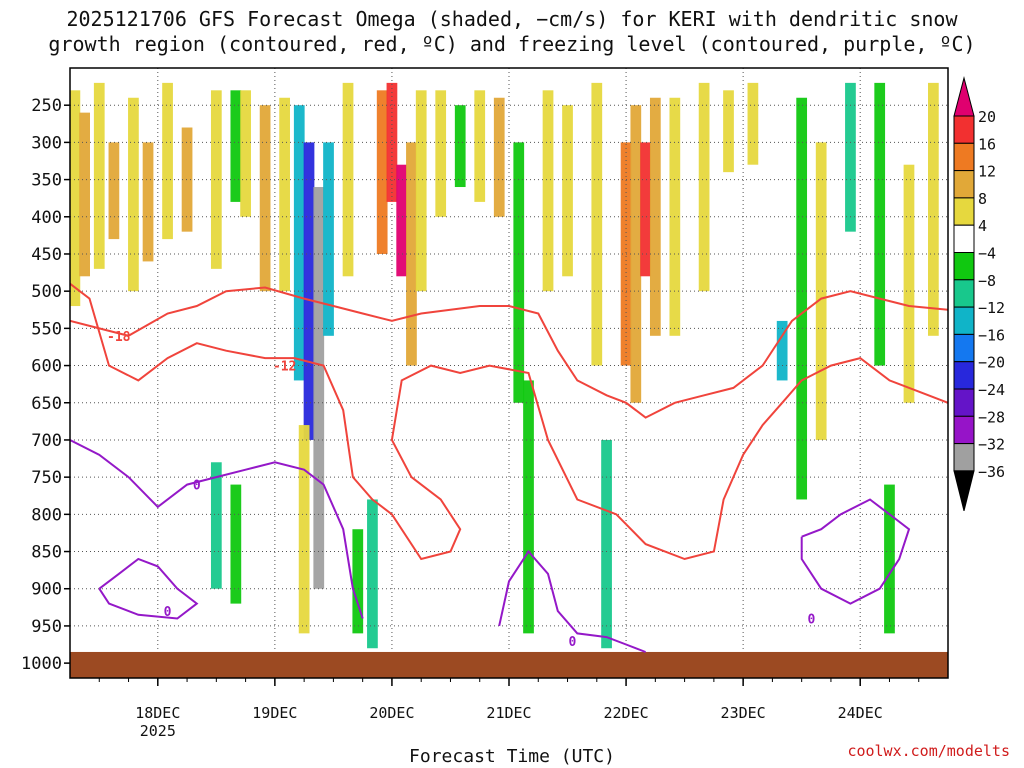  Describe the element at coordinates (46, 553) in the screenshot. I see `y-tick-label: 850` at that location.